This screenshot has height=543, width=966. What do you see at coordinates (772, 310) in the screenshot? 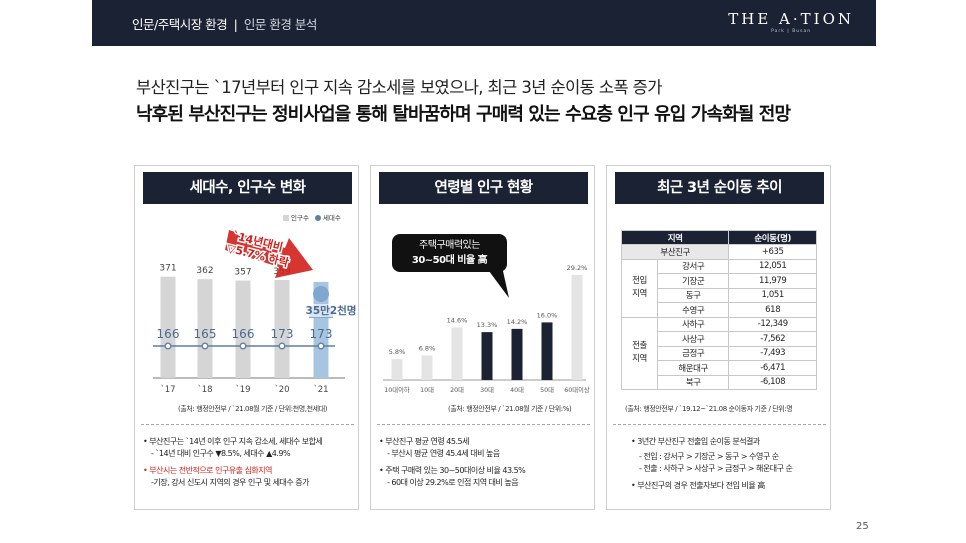
I see `table-cell-value: 618` at bounding box center [772, 310].